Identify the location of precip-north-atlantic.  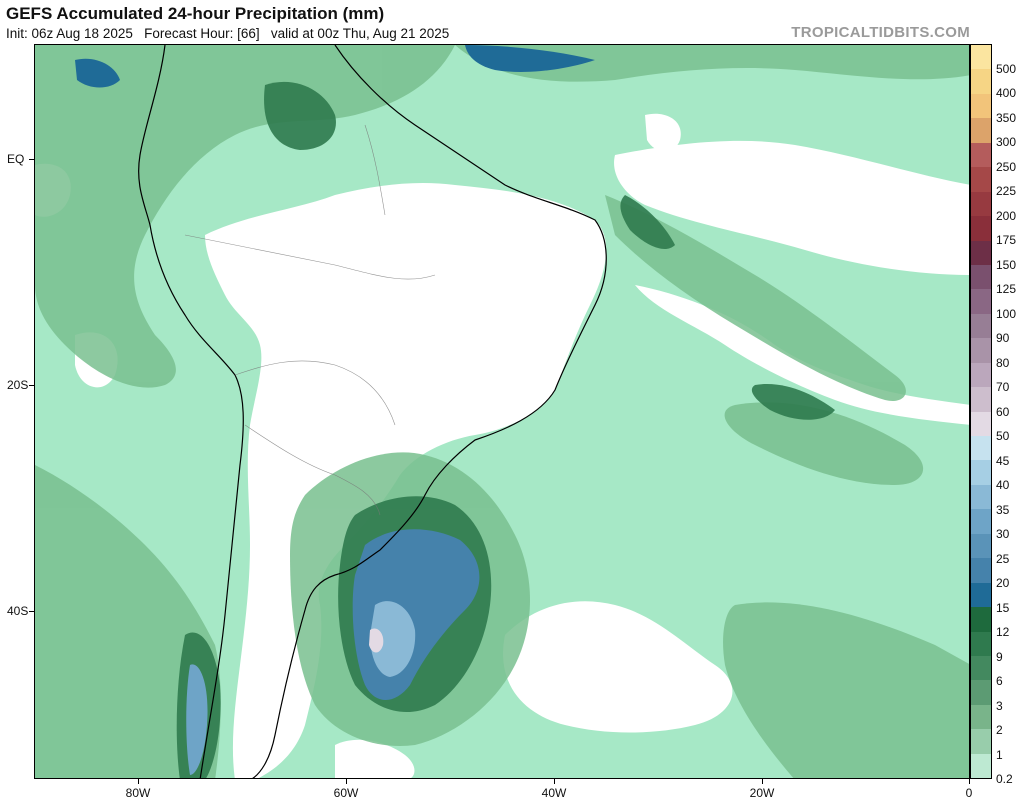
(712, 63).